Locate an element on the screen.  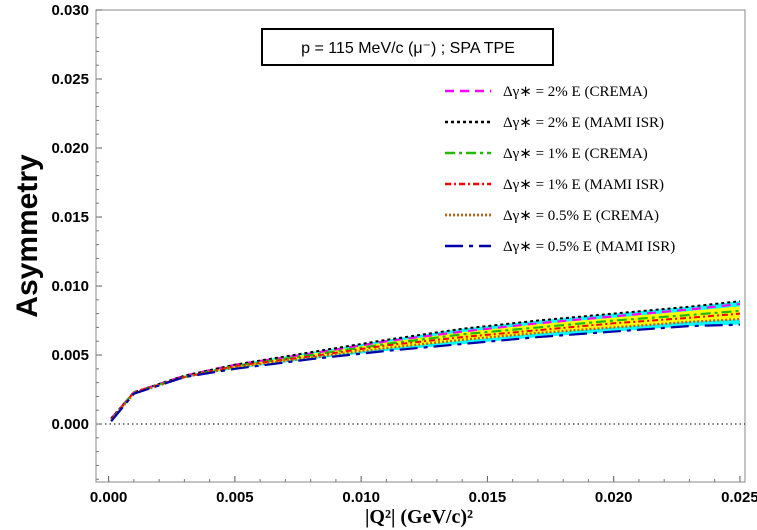
legend-label-5: Δγ∗ = 0.5% E (CREMA) is located at coordinates (581, 216).